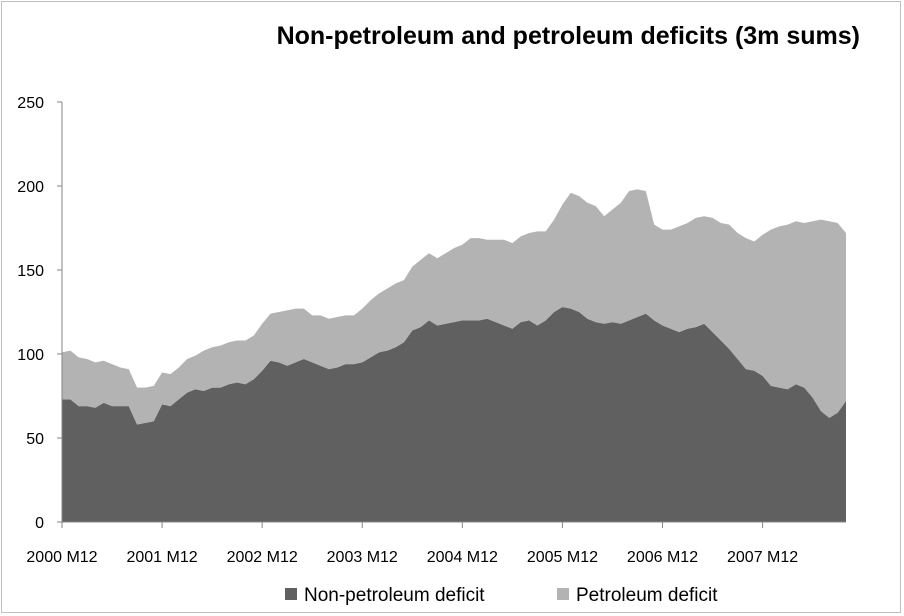 The height and width of the screenshot is (616, 904). What do you see at coordinates (647, 595) in the screenshot?
I see `legend-label: Petroleum deficit` at bounding box center [647, 595].